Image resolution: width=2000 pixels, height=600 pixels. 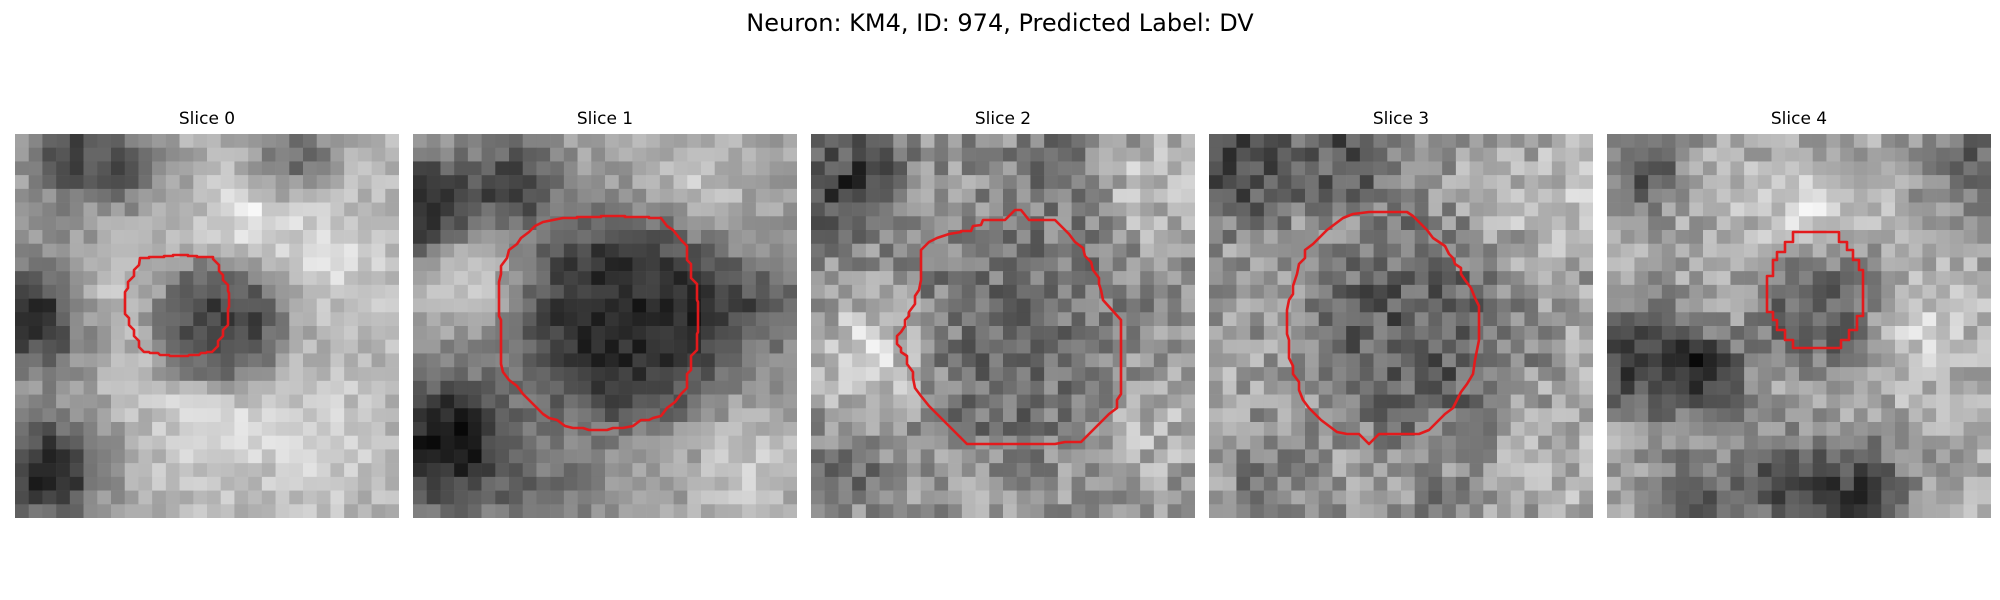 I want to click on slice-title: Slice 2, so click(x=1003, y=119).